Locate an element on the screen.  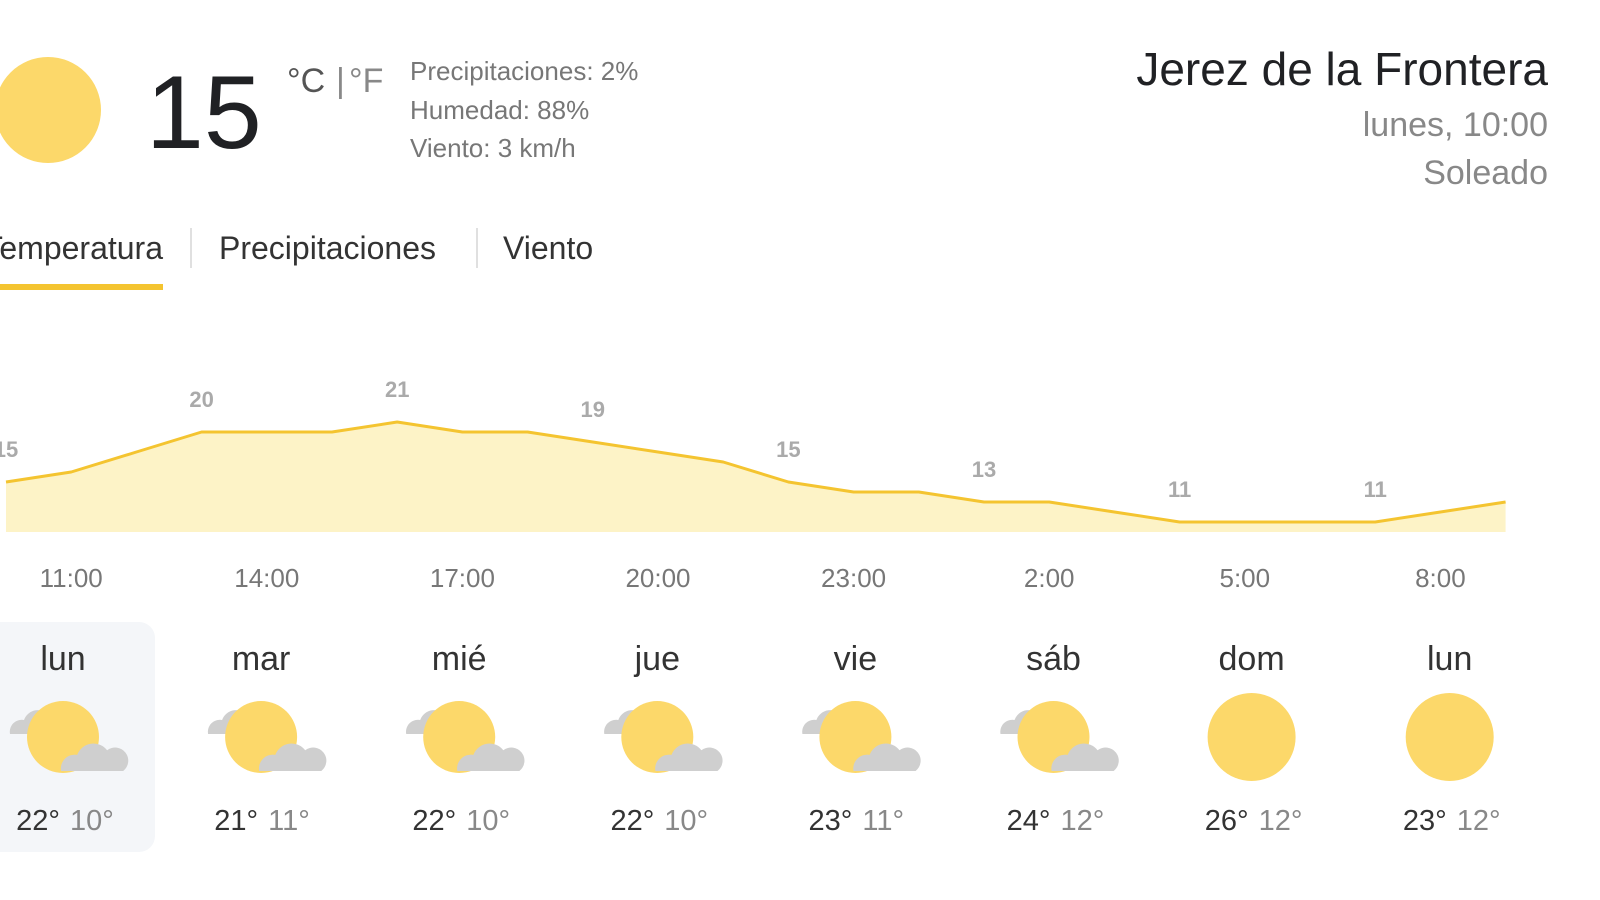
tab-underline is located at coordinates (81, 287).